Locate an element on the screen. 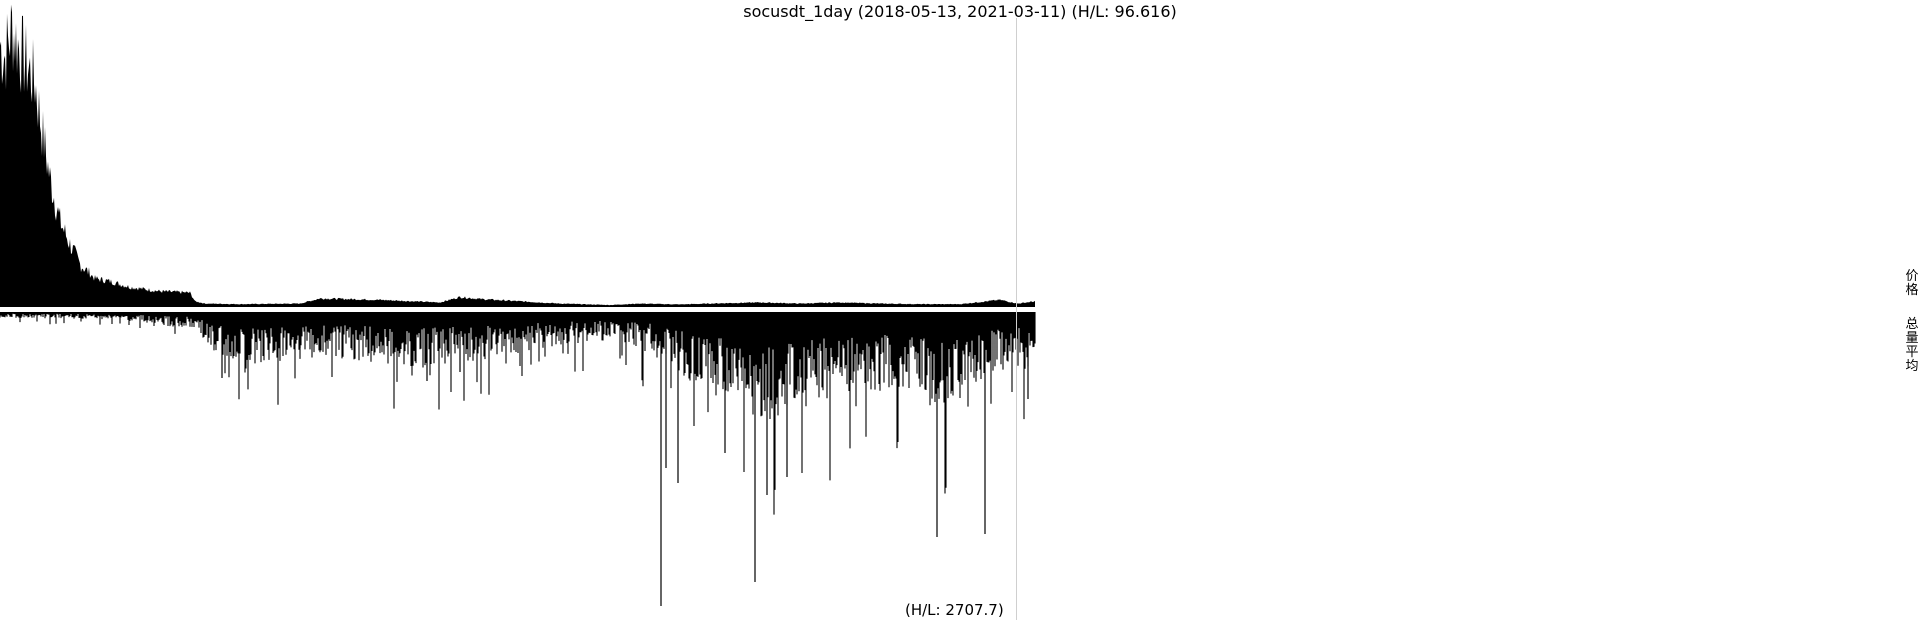  legend-volume-average: 总量平均 is located at coordinates (1912, 345).